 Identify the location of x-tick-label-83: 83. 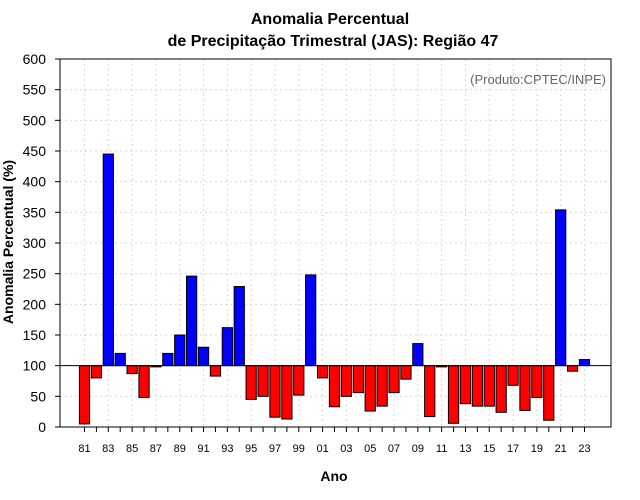
(108, 449).